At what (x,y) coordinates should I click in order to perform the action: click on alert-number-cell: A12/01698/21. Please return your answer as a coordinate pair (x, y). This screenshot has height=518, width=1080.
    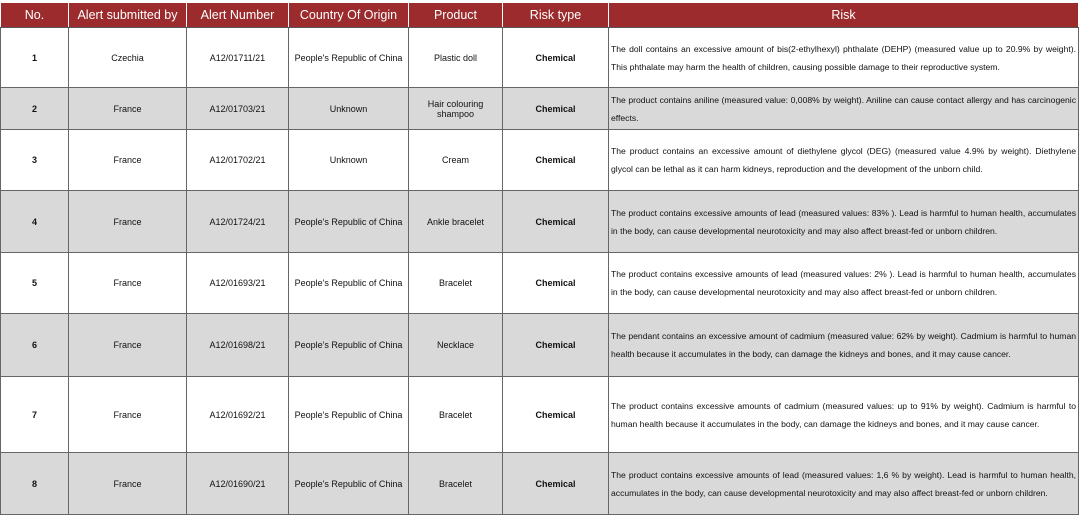
    Looking at the image, I should click on (237, 345).